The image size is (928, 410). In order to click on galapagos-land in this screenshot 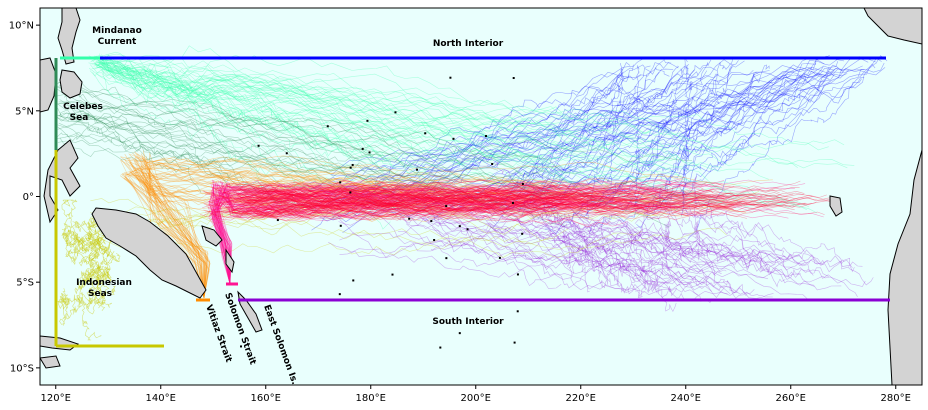, I will do `click(836, 206)`.